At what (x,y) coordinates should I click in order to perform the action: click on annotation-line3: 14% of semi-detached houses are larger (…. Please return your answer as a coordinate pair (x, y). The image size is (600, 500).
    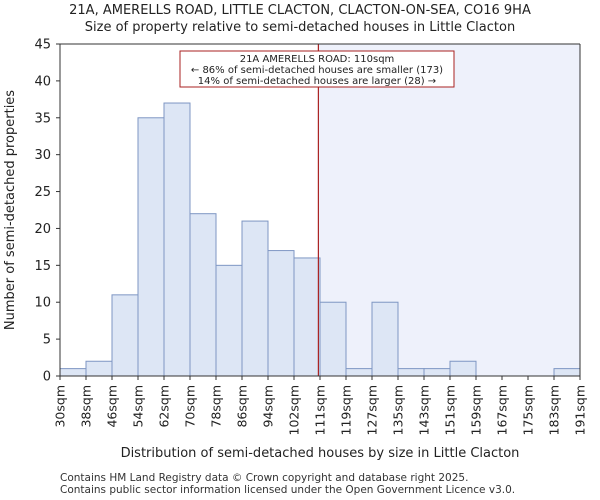
    Looking at the image, I should click on (317, 81).